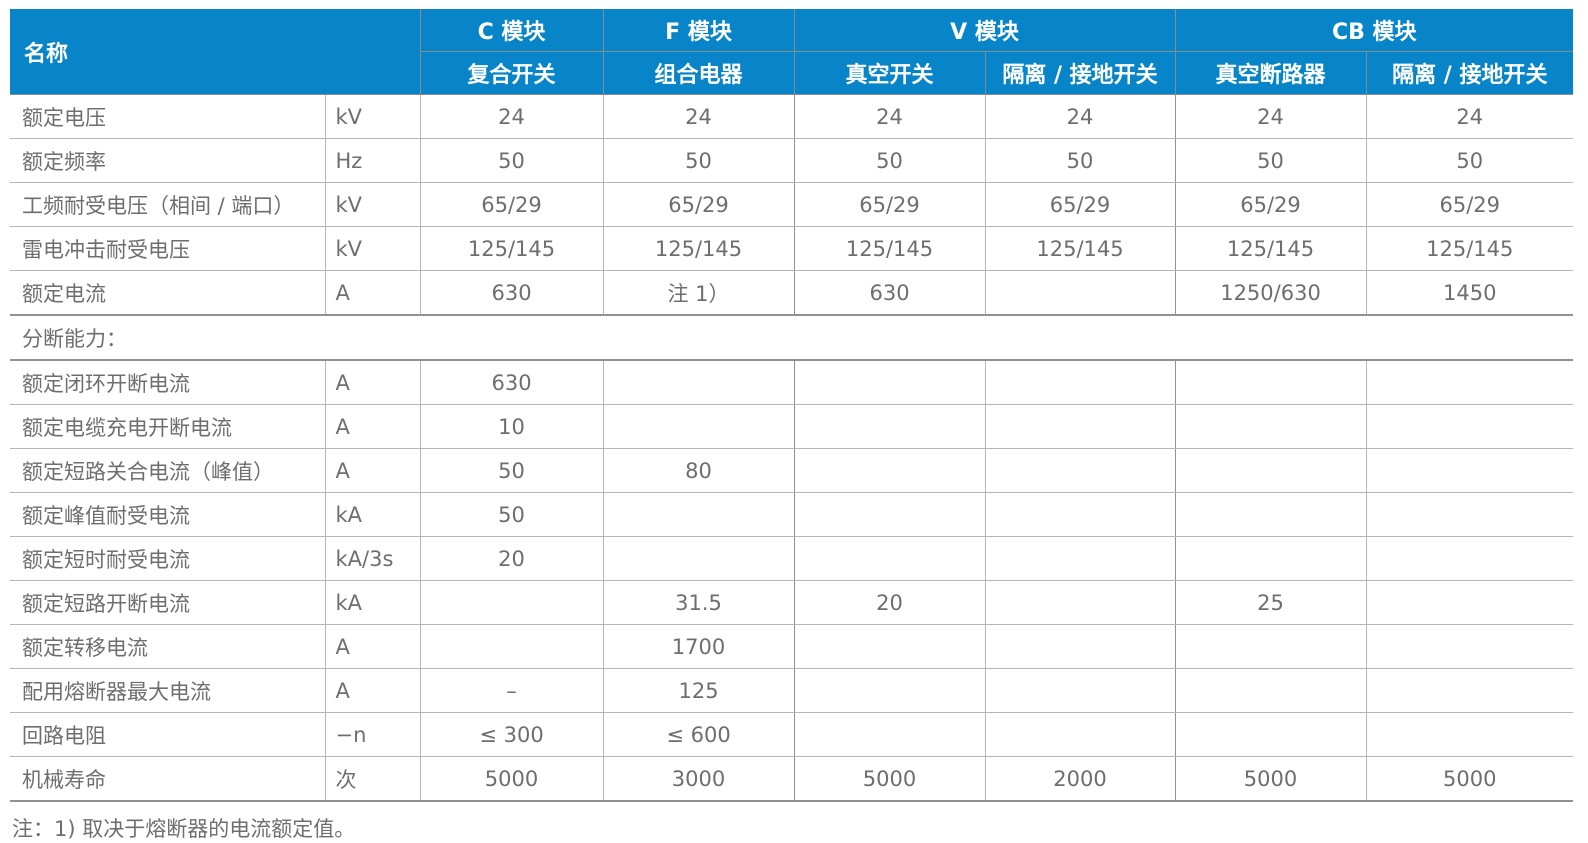 This screenshot has height=843, width=1588. I want to click on column-header-group-f: F 模块, so click(698, 30).